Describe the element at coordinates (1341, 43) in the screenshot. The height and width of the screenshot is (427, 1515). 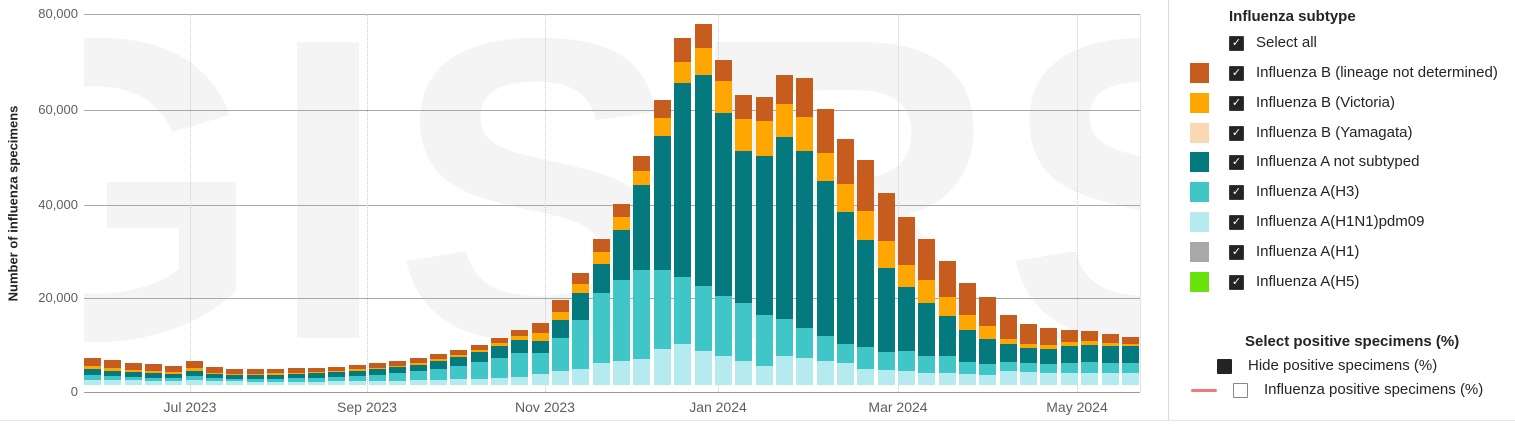
I see `legend-row-select-all: ✓ Select all` at that location.